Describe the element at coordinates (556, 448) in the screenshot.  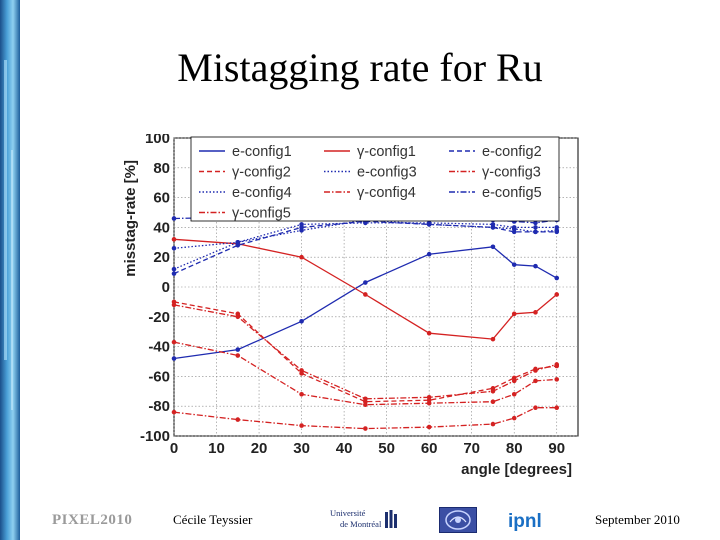
I see `x-tick-label: 90` at that location.